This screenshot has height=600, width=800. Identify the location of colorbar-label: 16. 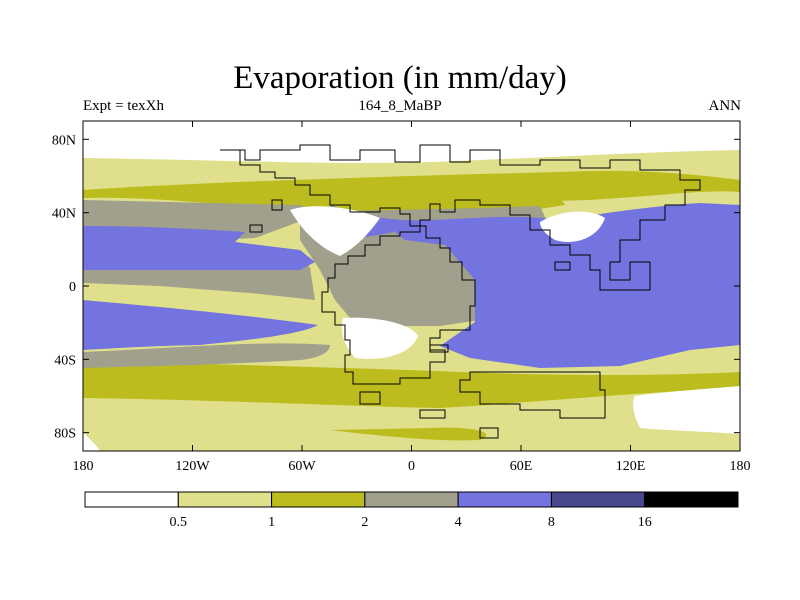
(645, 522).